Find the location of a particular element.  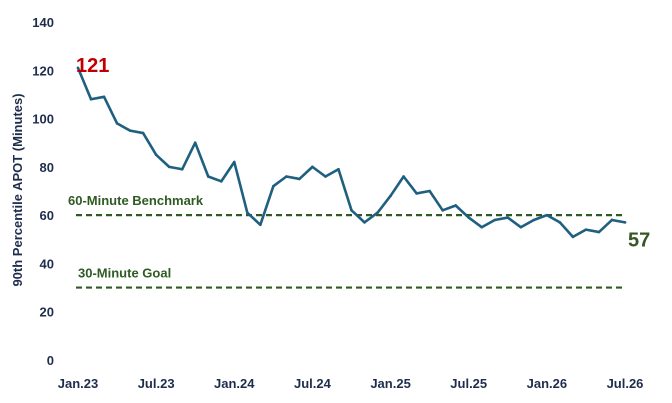

y-tick-label: 20 is located at coordinates (47, 312).